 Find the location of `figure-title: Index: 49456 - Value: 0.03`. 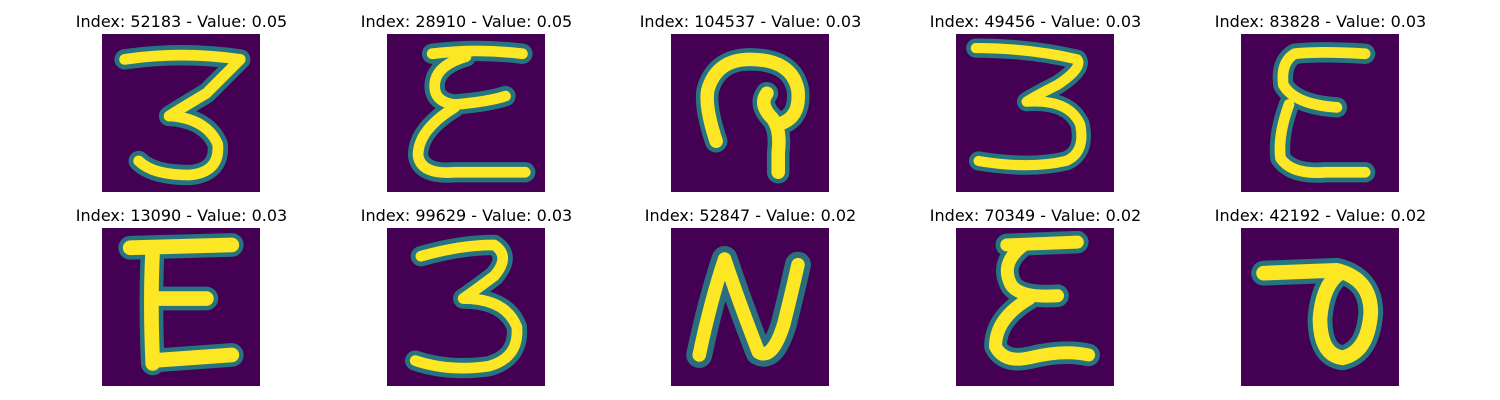

figure-title: Index: 49456 - Value: 0.03 is located at coordinates (1035, 21).